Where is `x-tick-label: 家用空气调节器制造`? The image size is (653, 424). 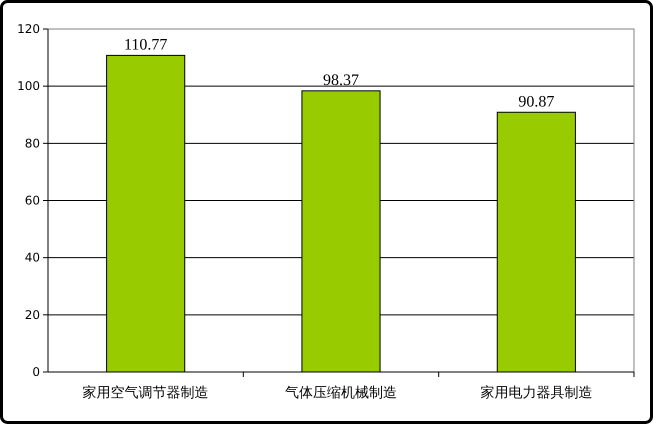 x-tick-label: 家用空气调节器制造 is located at coordinates (145, 393).